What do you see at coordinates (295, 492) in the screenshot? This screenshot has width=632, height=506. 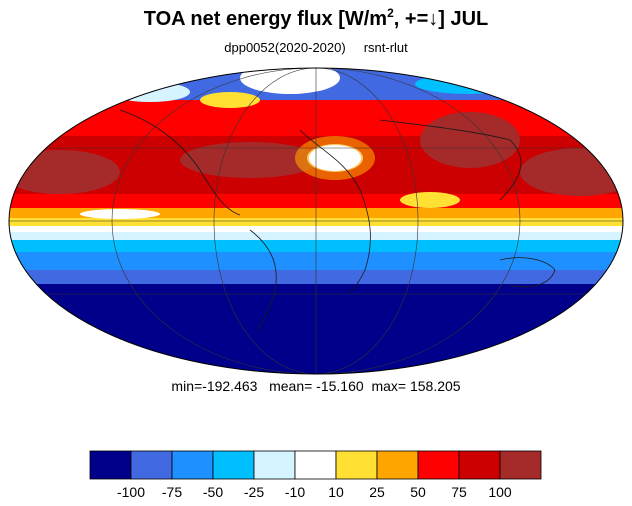 I see `colorbar-tick-label: -10` at bounding box center [295, 492].